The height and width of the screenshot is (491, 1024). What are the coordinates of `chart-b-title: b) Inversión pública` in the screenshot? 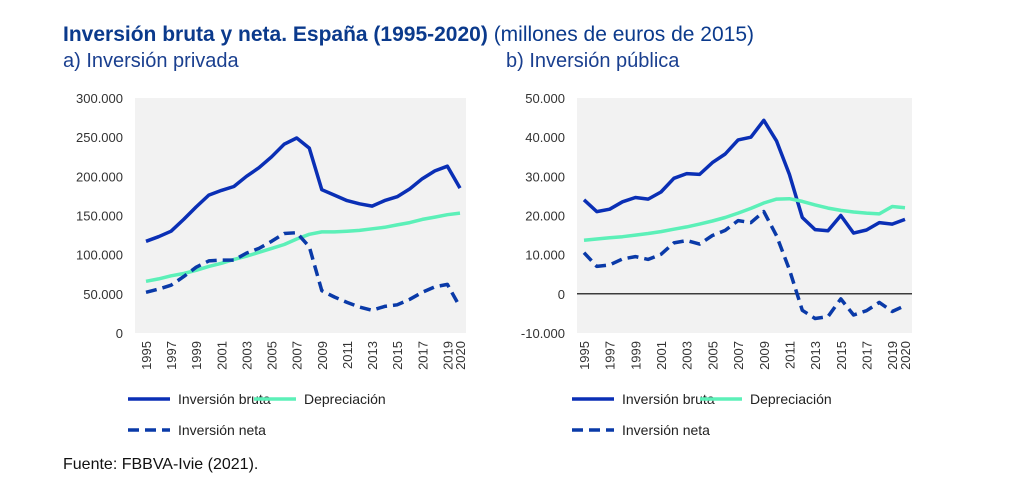 It's located at (593, 61).